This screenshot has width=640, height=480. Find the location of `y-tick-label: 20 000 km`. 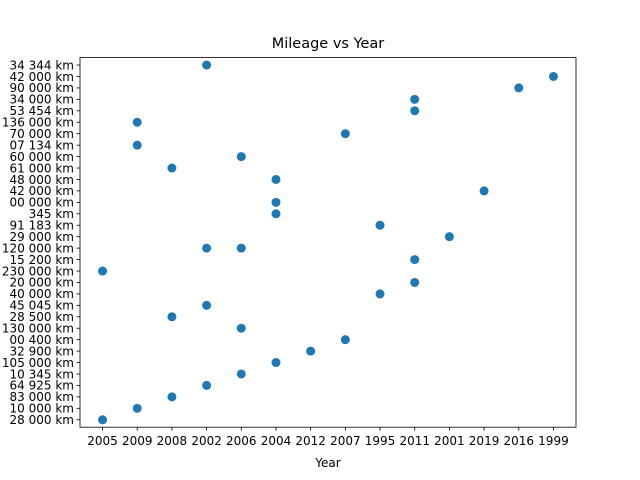

y-tick-label: 20 000 km is located at coordinates (42, 283).